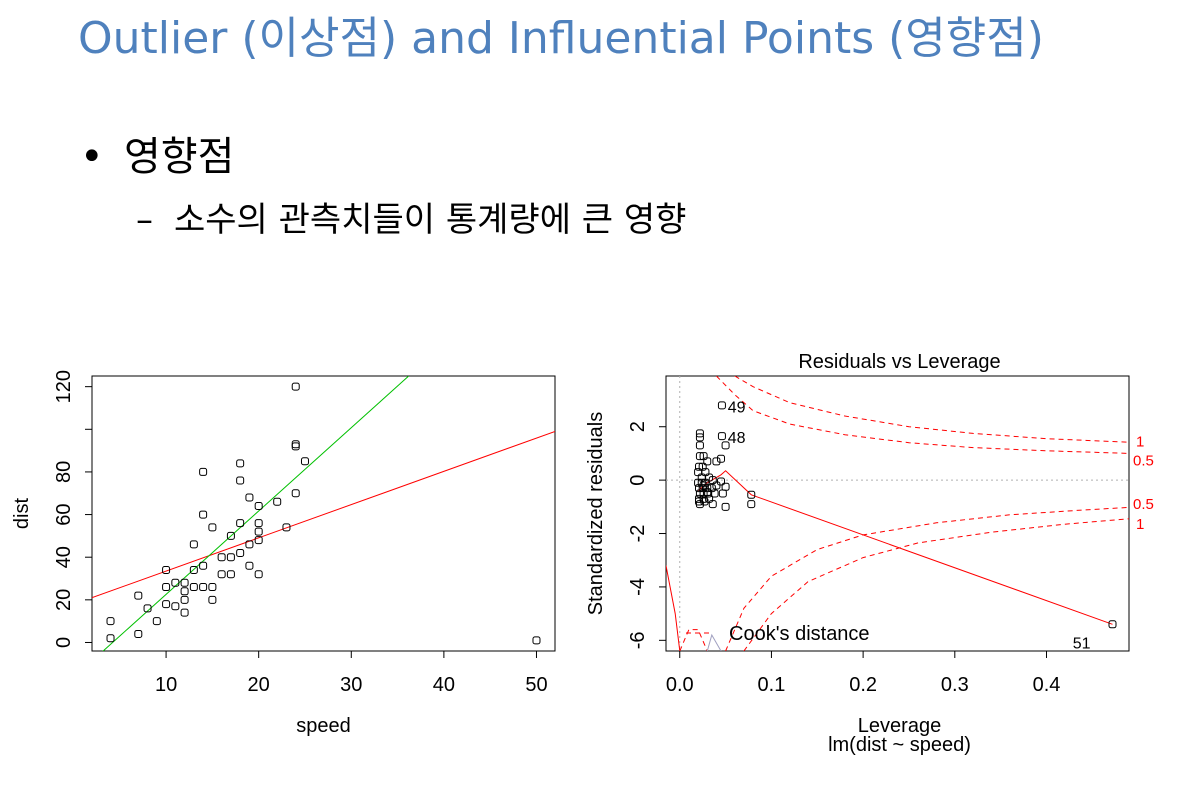 The height and width of the screenshot is (787, 1196). I want to click on chart-title: Residuals vs Leverage, so click(899, 362).